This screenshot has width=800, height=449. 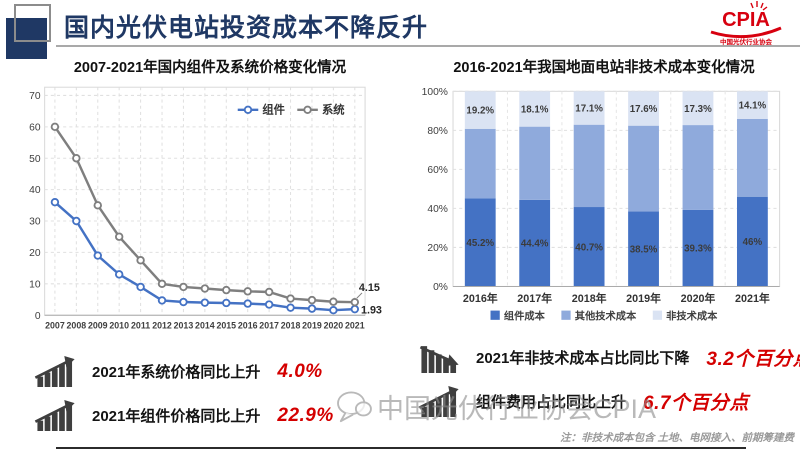 What do you see at coordinates (35, 222) in the screenshot?
I see `svg-text: 30` at bounding box center [35, 222].